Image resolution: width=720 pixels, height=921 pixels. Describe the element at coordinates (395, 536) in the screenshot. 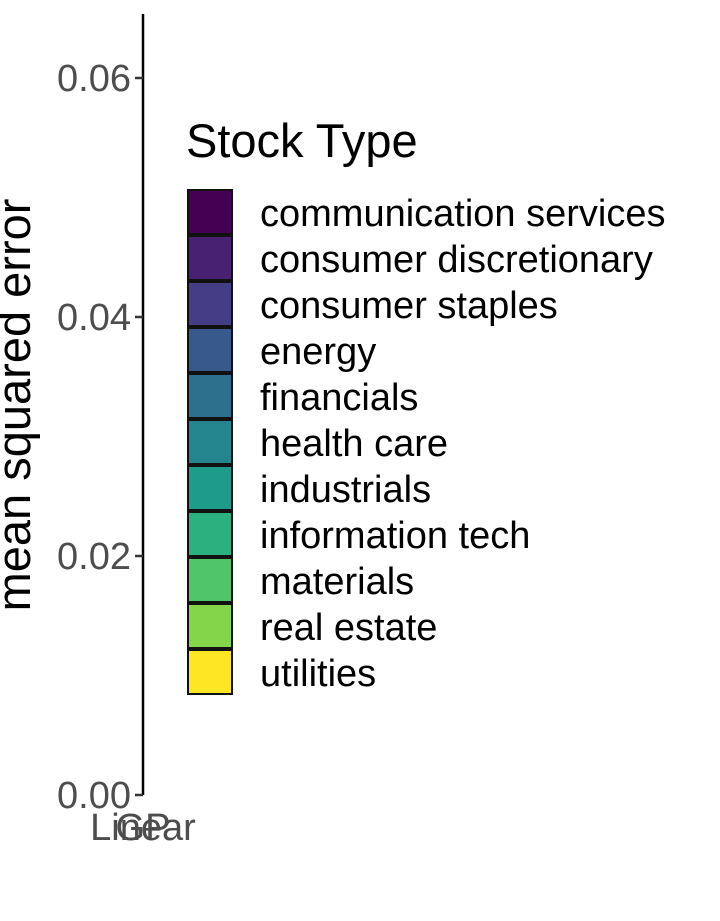

I see `legend-label: information tech` at that location.